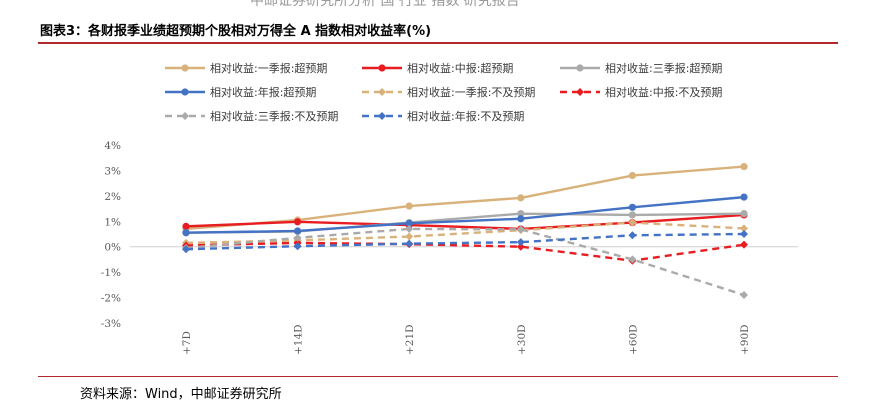 Image resolution: width=878 pixels, height=416 pixels. Describe the element at coordinates (471, 92) in the screenshot. I see `legend-label: 相对收益:一季报:不及预期` at that location.